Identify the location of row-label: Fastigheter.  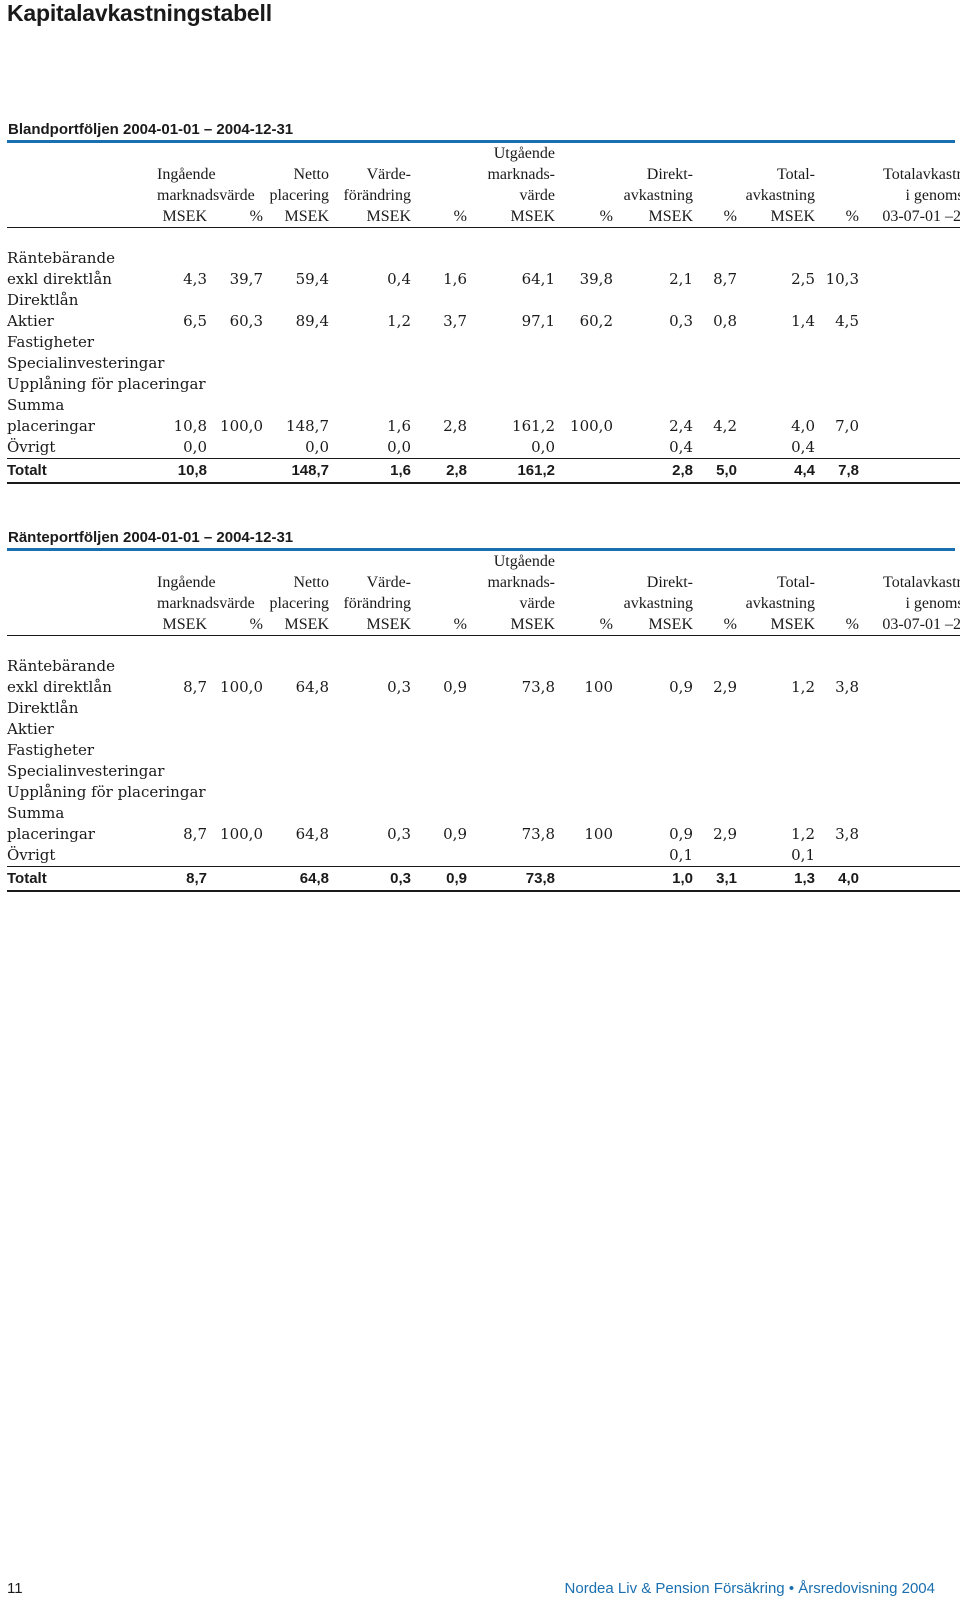
(51, 342).